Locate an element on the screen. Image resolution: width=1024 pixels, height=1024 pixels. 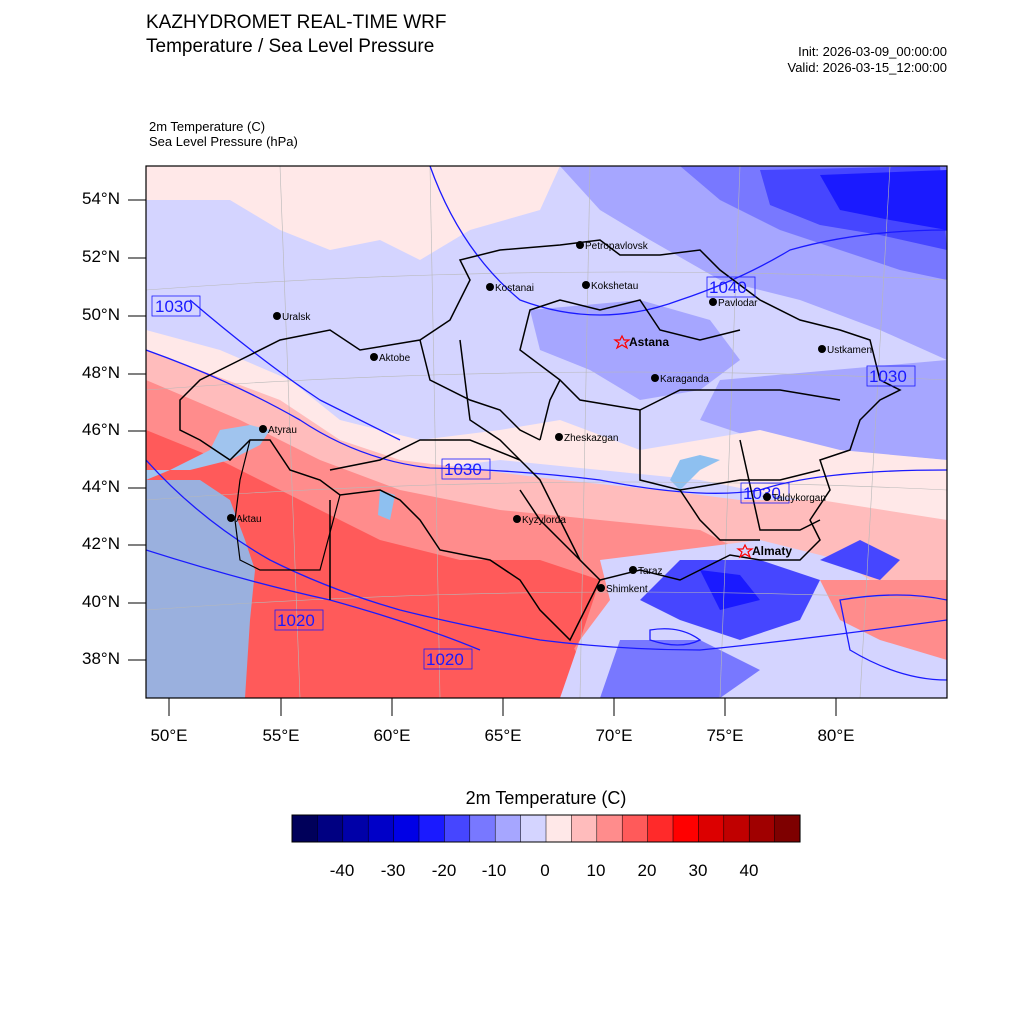
lon-label: 50°E is located at coordinates (169, 735).